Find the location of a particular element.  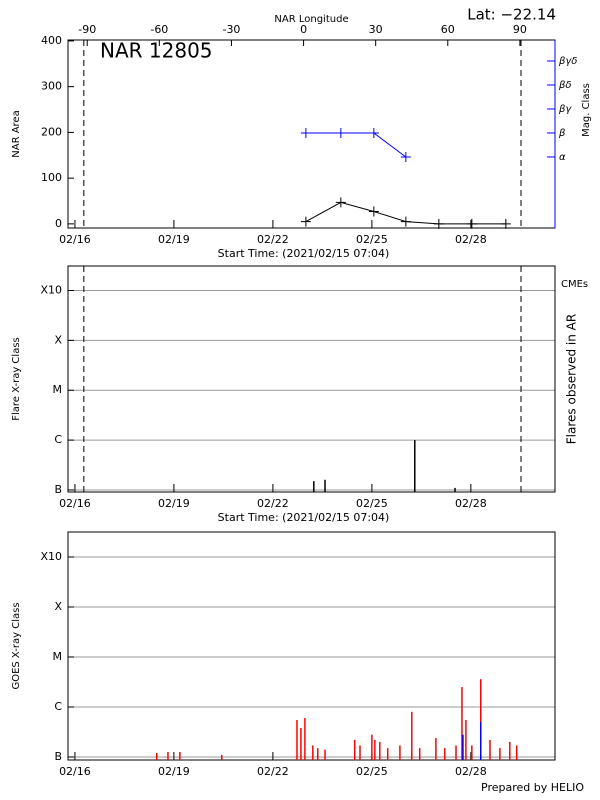

latitude: Lat: −22.14 is located at coordinates (511, 15).